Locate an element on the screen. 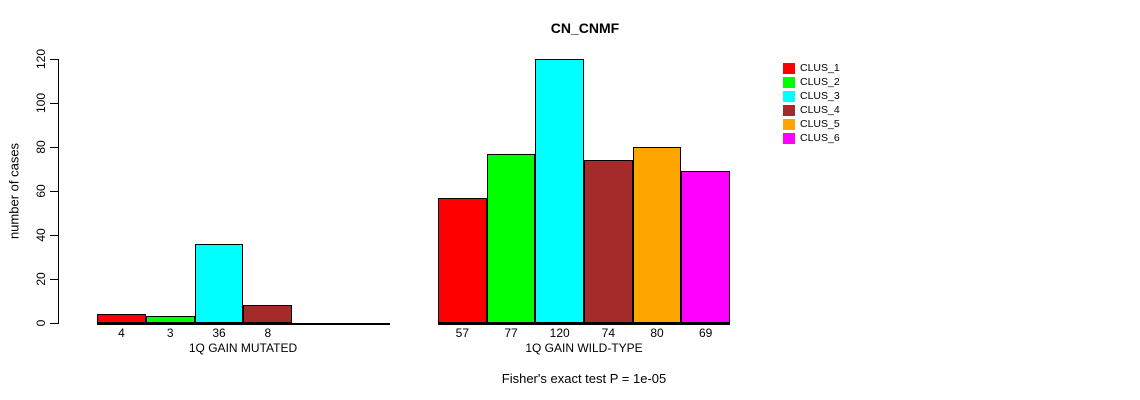 This screenshot has height=400, width=1140. legend-item: CLUS_1 is located at coordinates (811, 68).